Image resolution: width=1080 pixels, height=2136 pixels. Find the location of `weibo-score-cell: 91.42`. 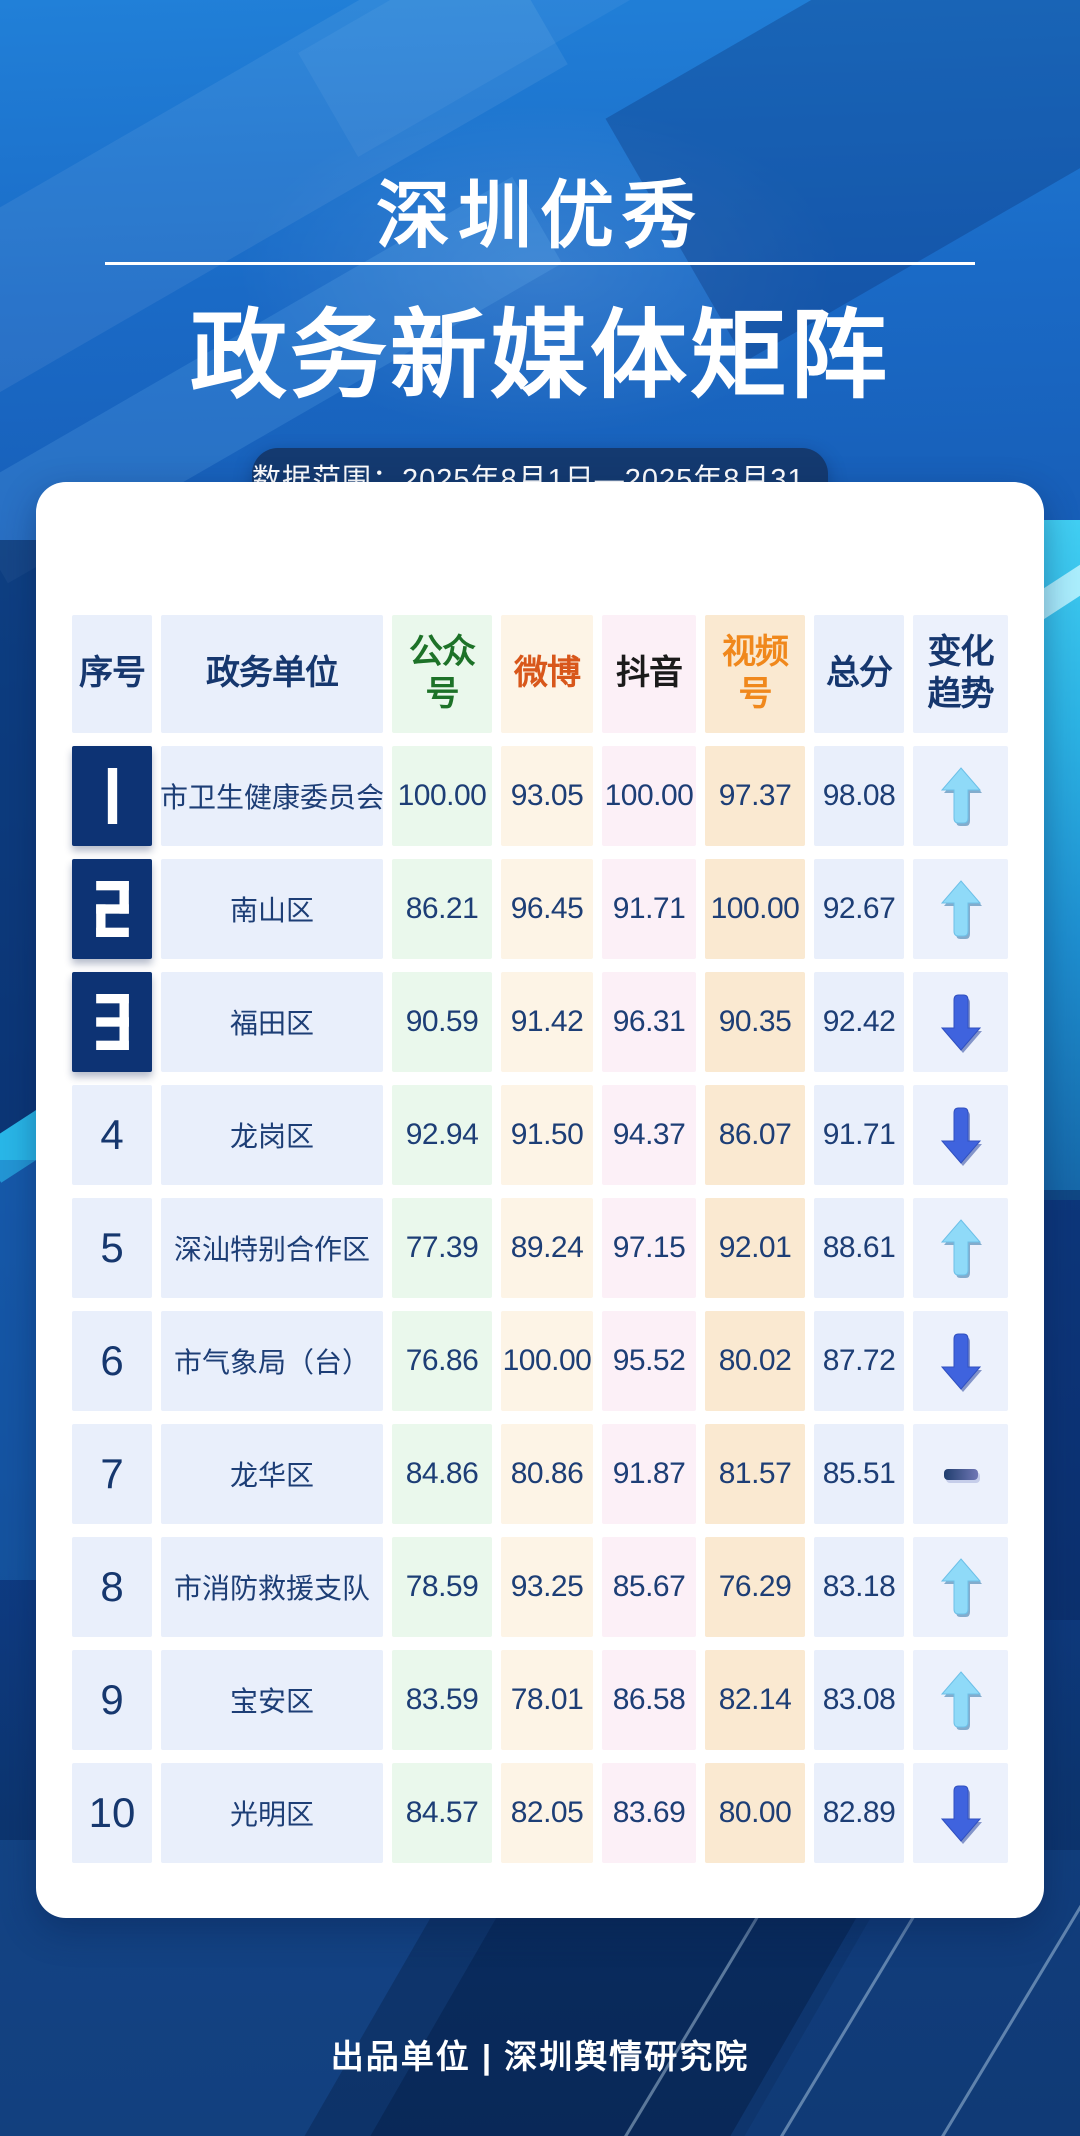

weibo-score-cell: 91.42 is located at coordinates (547, 1022).